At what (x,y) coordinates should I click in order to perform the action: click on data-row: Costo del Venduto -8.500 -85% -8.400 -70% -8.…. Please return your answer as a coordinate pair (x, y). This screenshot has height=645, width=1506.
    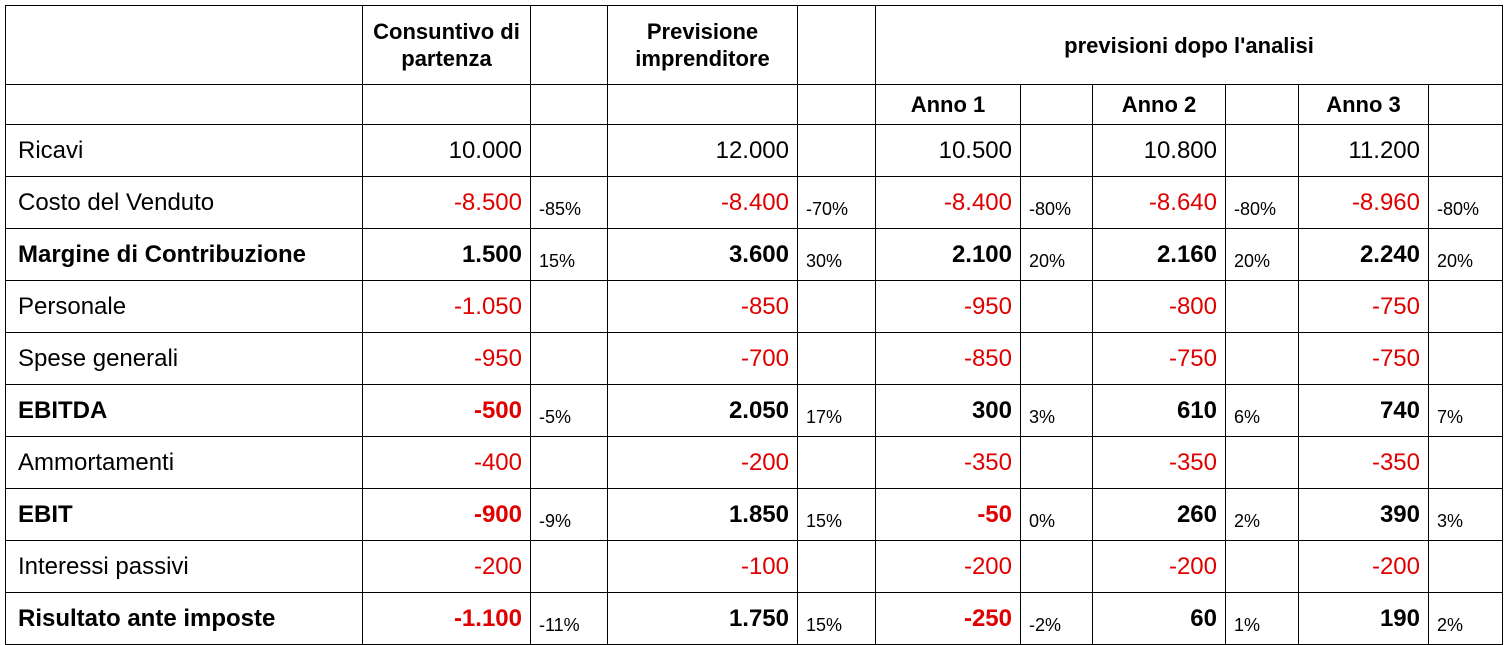
    Looking at the image, I should click on (754, 202).